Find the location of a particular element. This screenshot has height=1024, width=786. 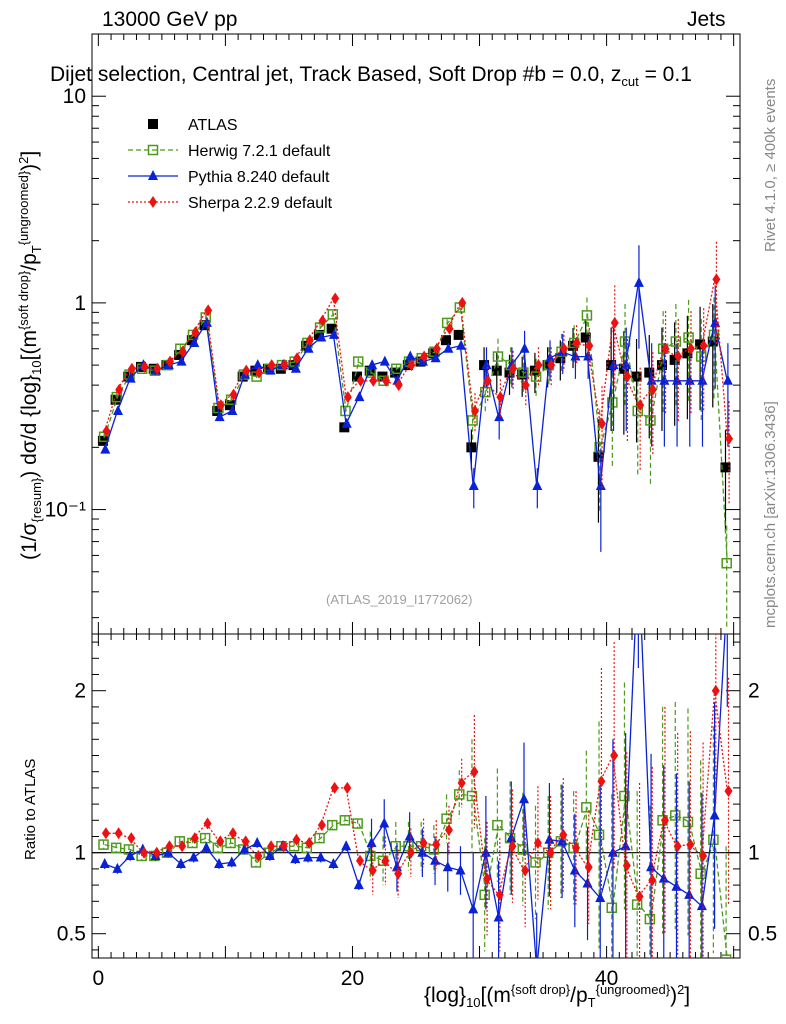

series-line is located at coordinates (416, 359).